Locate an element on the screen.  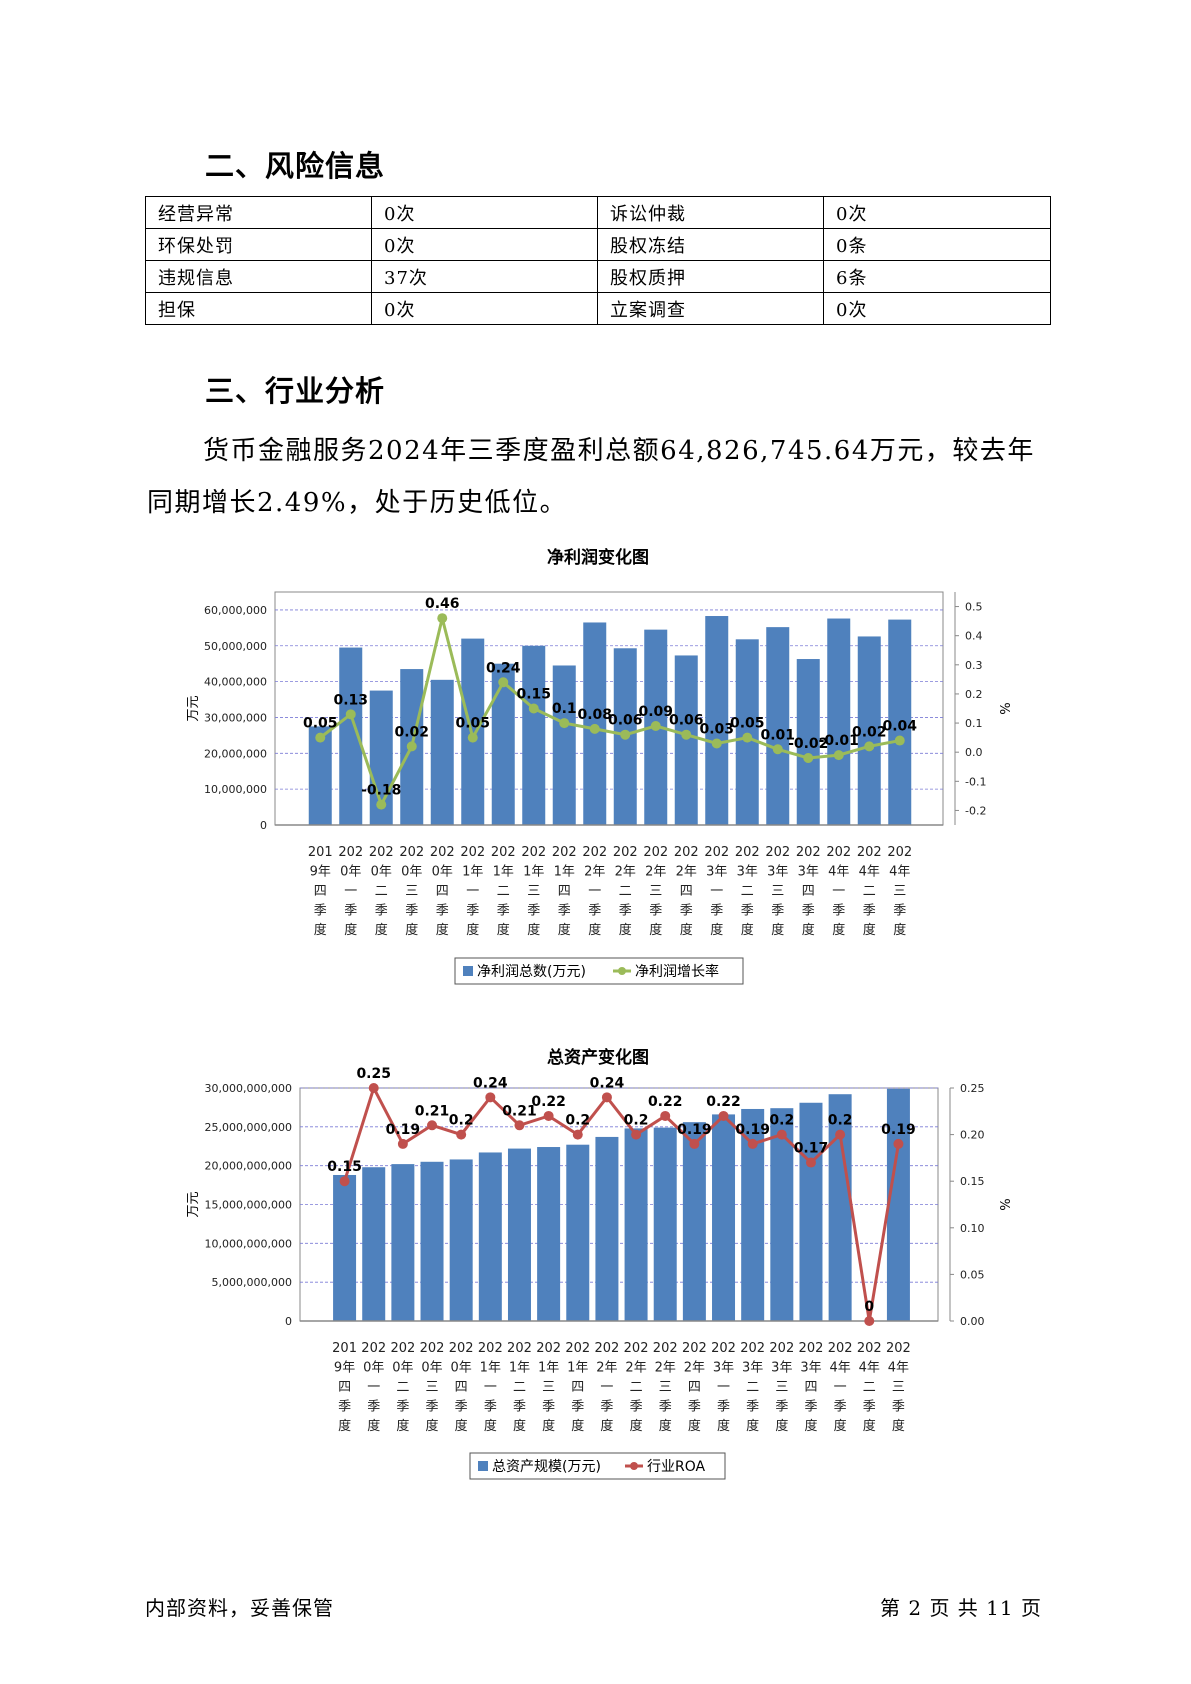
data-label: 0.25 is located at coordinates (373, 1074).